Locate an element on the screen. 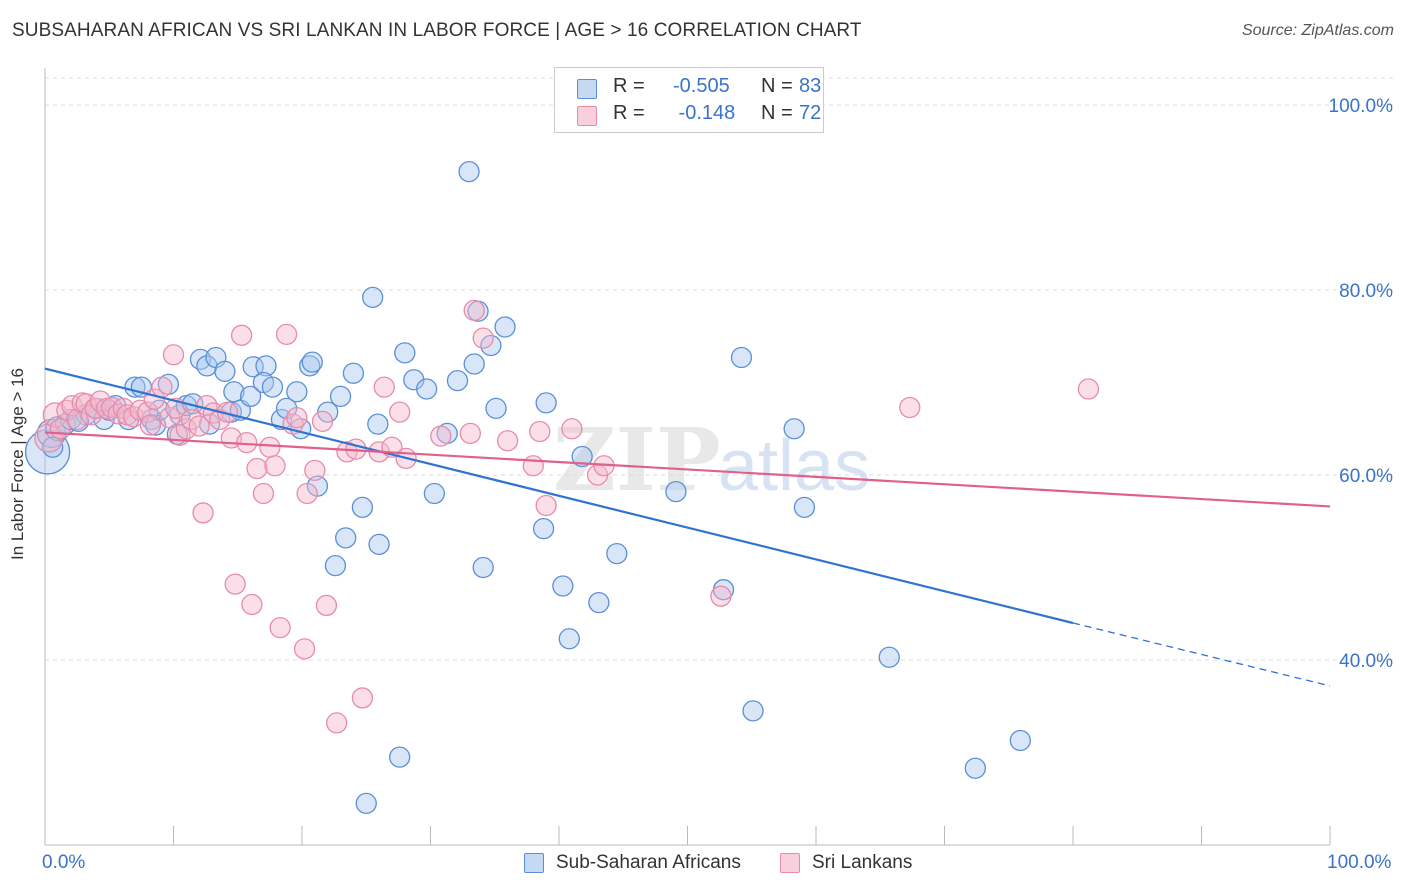 The width and height of the screenshot is (1406, 892). x-axis-max-label: 100.0% is located at coordinates (1359, 862).